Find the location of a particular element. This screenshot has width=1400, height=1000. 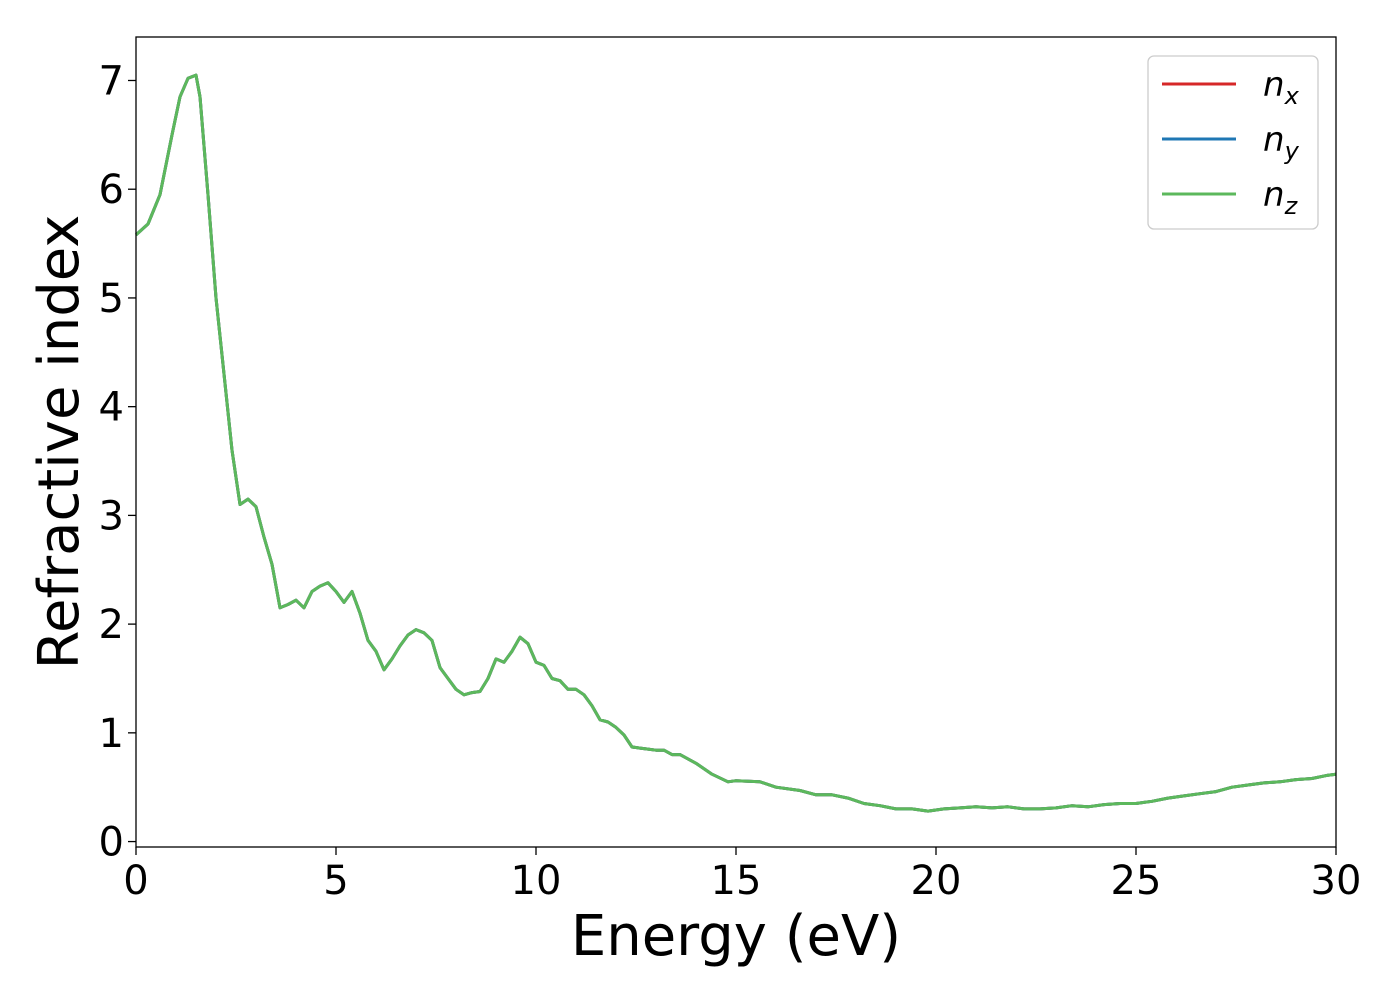

legend-entry-n_z: nz is located at coordinates (1281, 197).